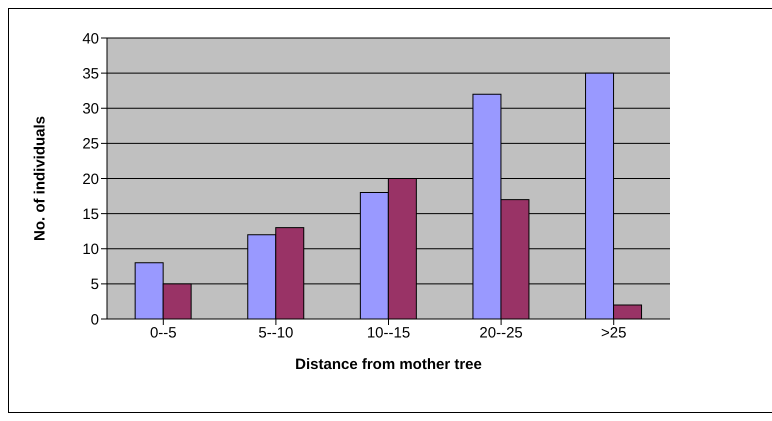  What do you see at coordinates (501, 333) in the screenshot?
I see `x-tick-label: 20--25` at bounding box center [501, 333].